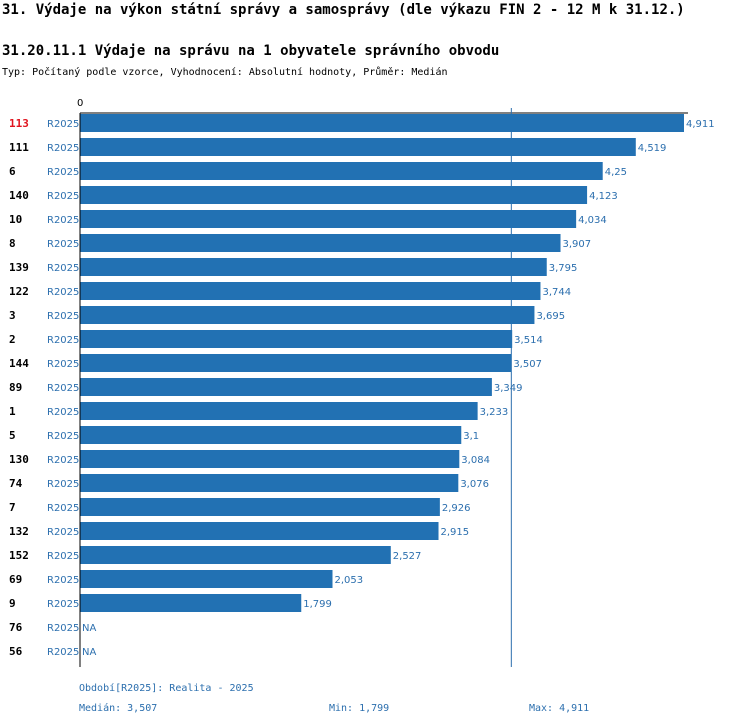 Image resolution: width=750 pixels, height=726 pixels. What do you see at coordinates (166, 688) in the screenshot?
I see `footer-period: Období[R2025]: Realita - 2025` at bounding box center [166, 688].